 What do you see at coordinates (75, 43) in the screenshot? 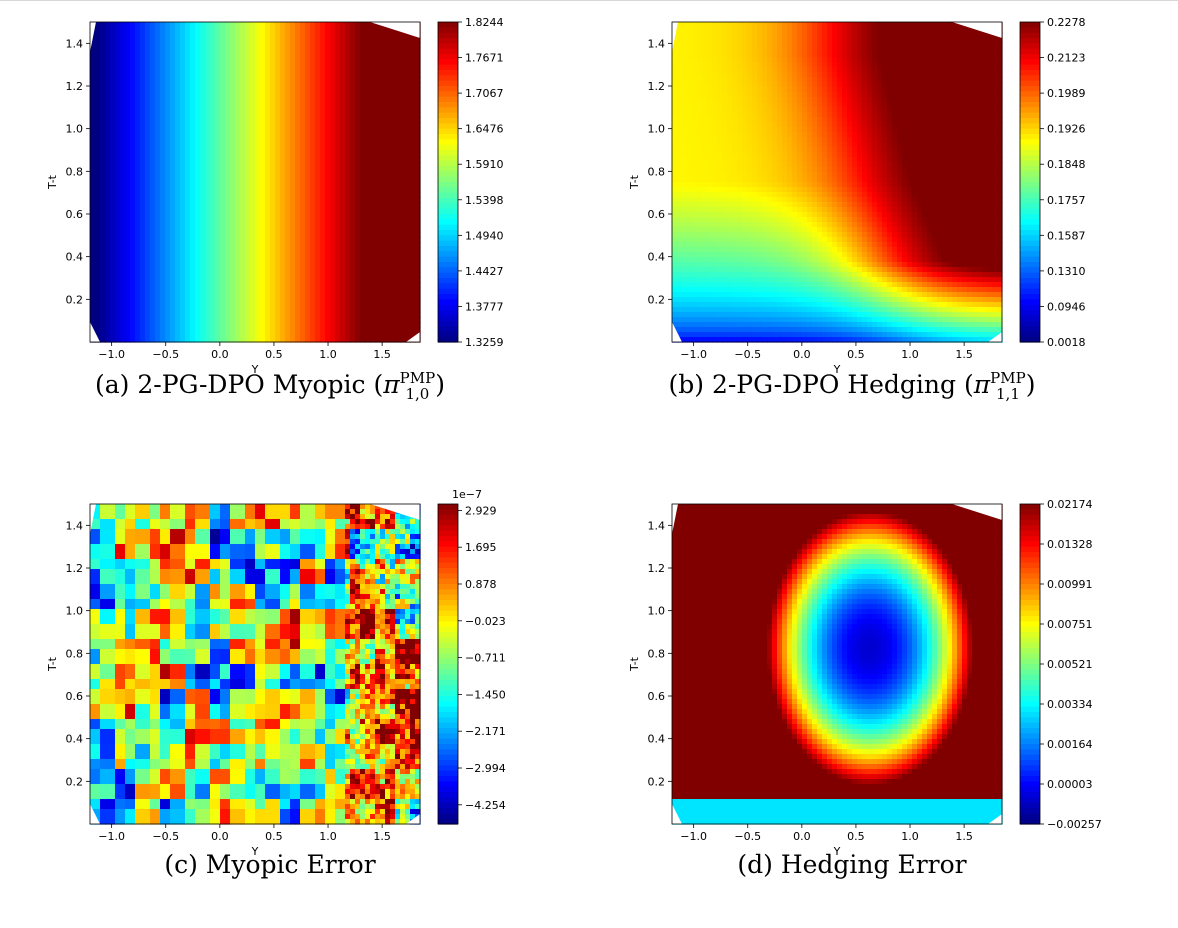
I see `y-tick-label: 1.4` at bounding box center [75, 43].